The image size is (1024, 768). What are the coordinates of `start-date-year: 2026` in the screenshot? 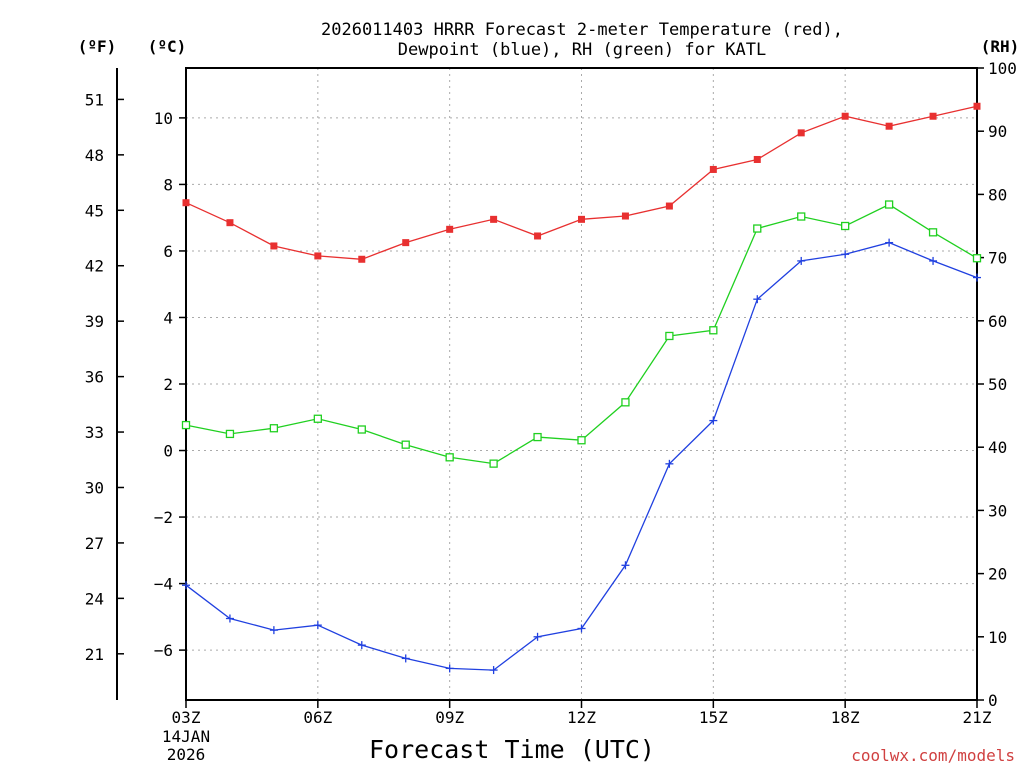 It's located at (186, 754).